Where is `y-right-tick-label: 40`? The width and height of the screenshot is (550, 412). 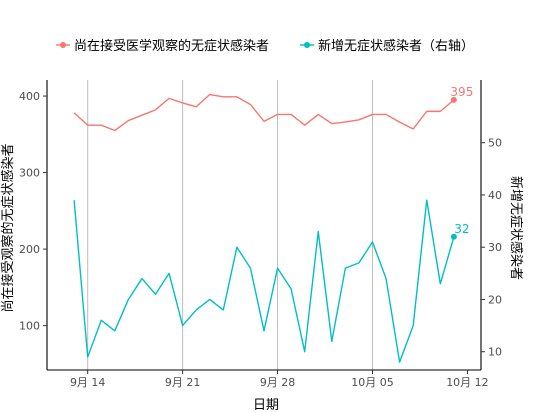 y-right-tick-label: 40 is located at coordinates (495, 195).